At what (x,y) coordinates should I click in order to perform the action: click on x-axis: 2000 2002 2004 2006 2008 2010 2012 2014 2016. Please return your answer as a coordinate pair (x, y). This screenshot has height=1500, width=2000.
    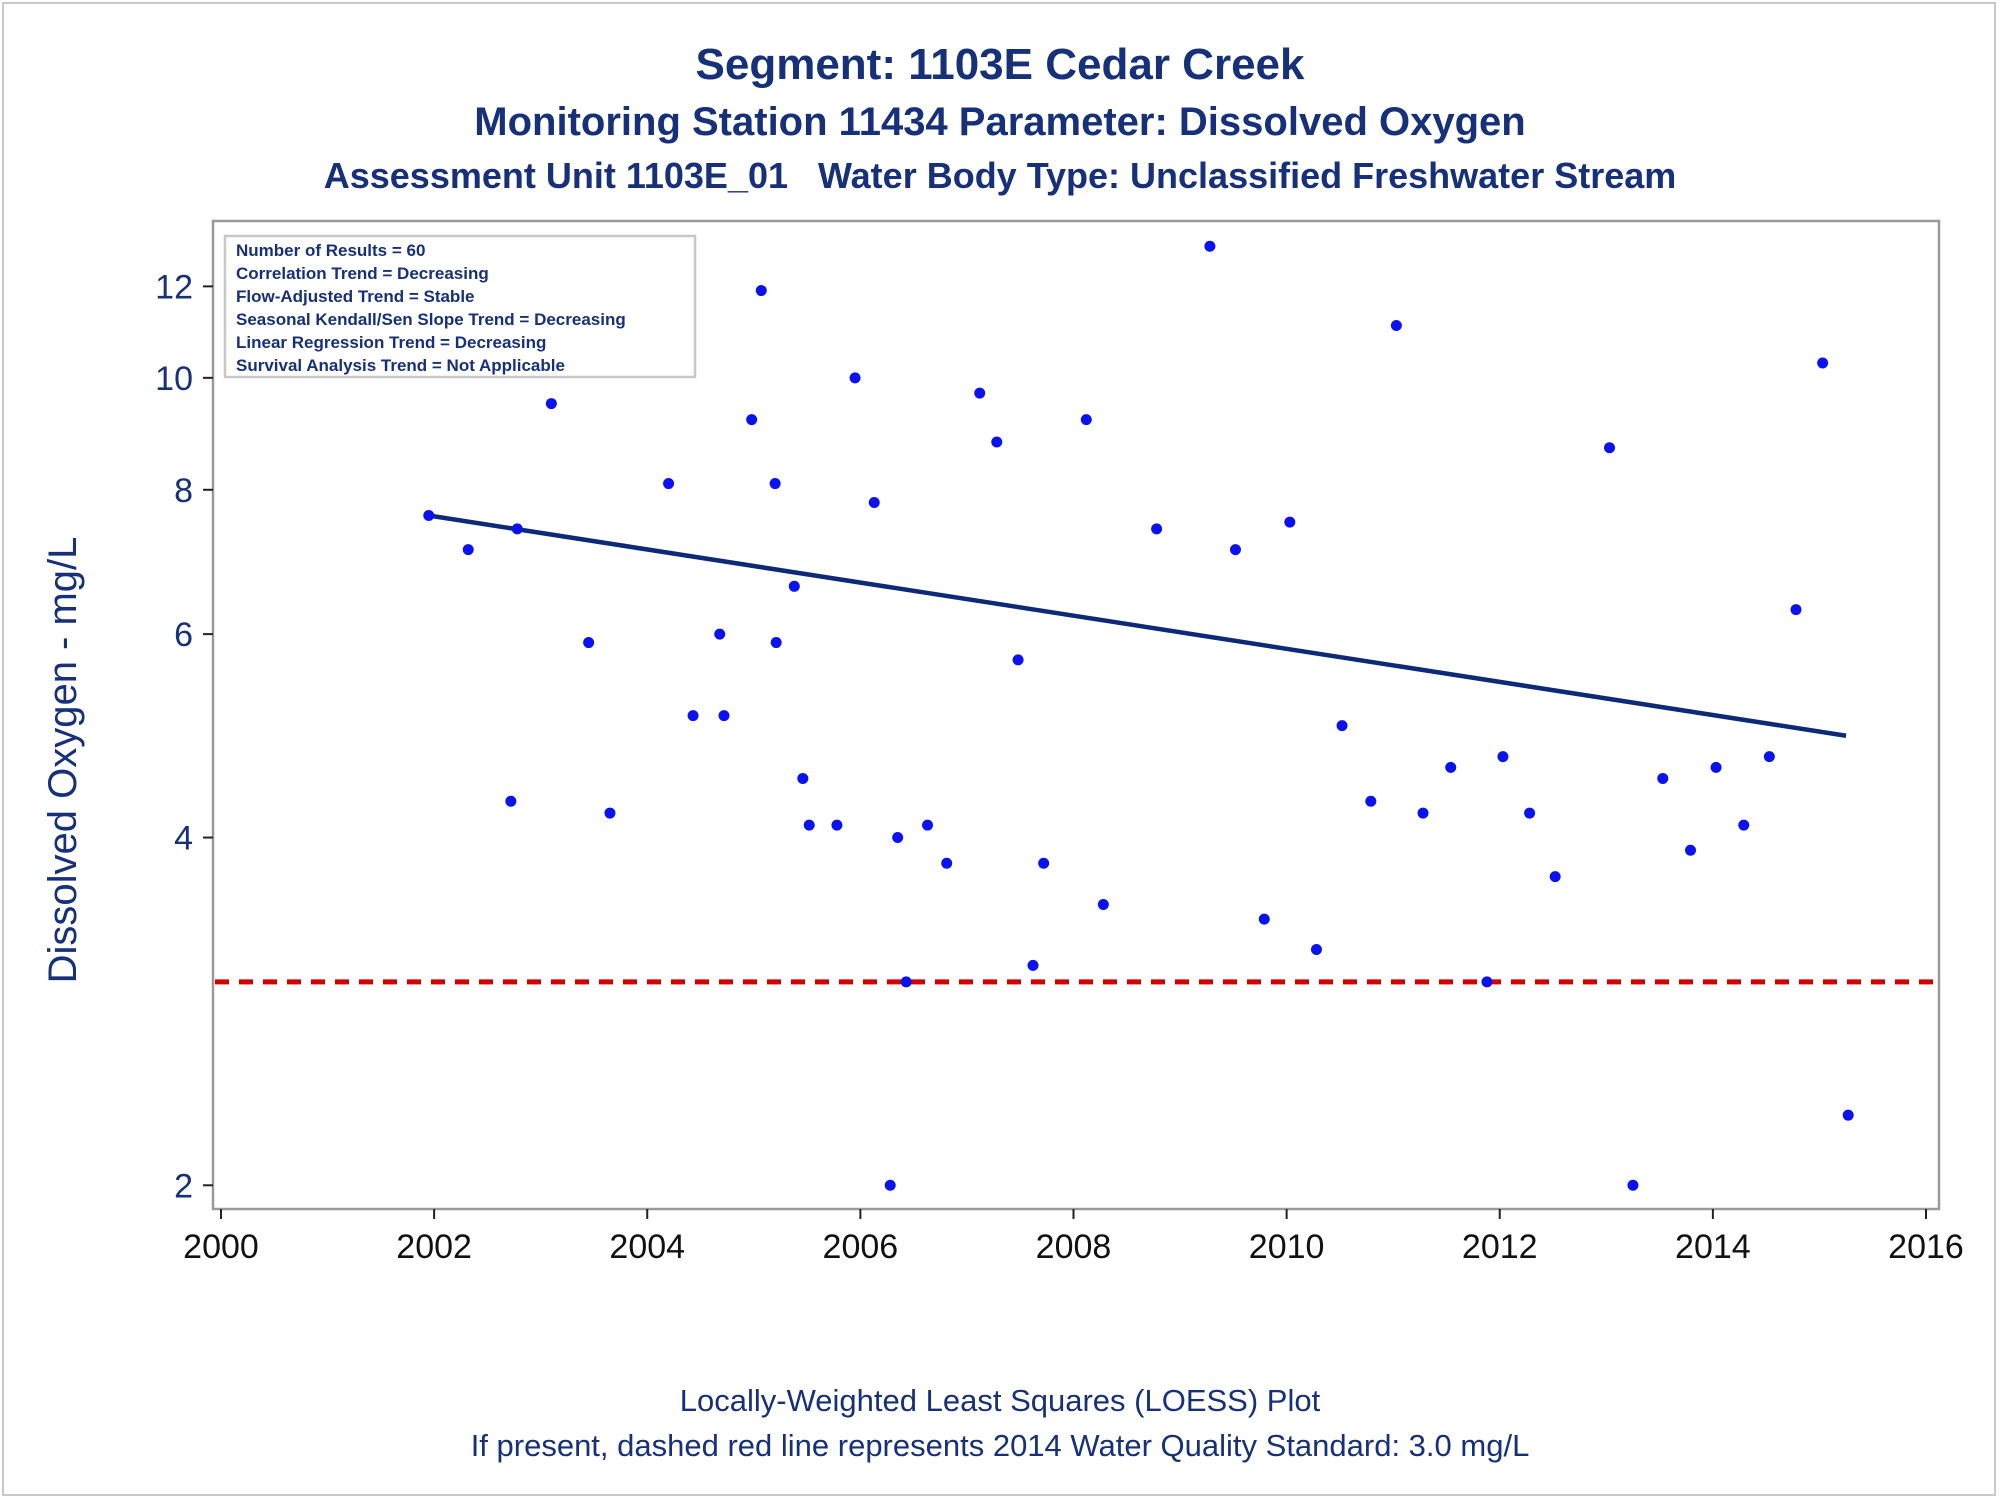
    Looking at the image, I should click on (1073, 1237).